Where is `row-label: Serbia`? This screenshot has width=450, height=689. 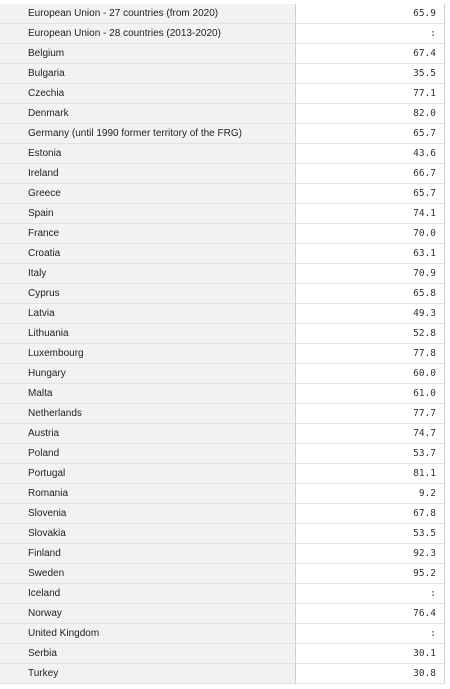 row-label: Serbia is located at coordinates (148, 654).